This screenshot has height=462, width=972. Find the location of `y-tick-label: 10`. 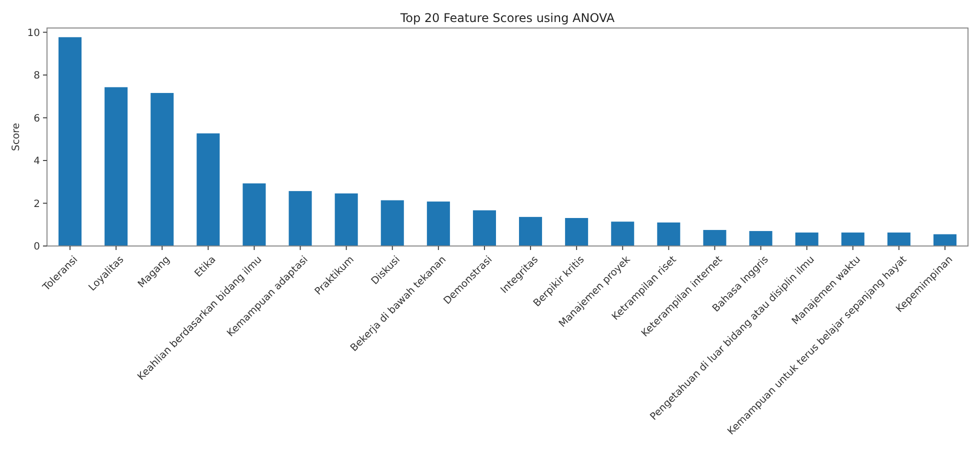

y-tick-label: 10 is located at coordinates (33, 33).